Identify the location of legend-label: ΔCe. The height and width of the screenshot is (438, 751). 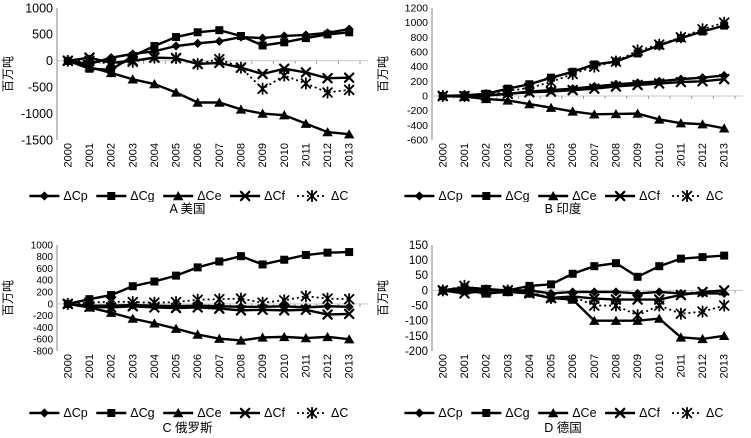
(209, 413).